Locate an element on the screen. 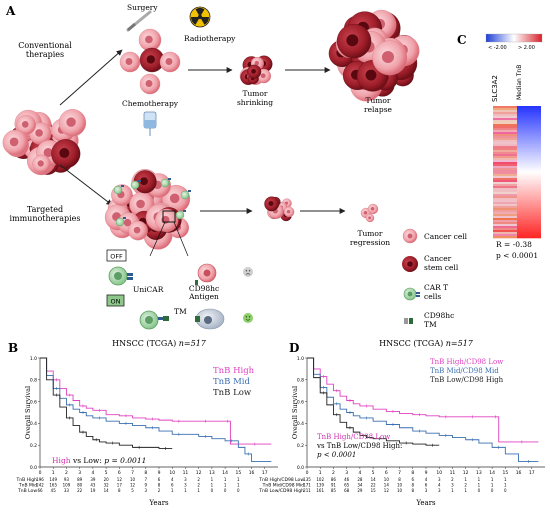  y-tick-label: 0.6 is located at coordinates (300, 402).